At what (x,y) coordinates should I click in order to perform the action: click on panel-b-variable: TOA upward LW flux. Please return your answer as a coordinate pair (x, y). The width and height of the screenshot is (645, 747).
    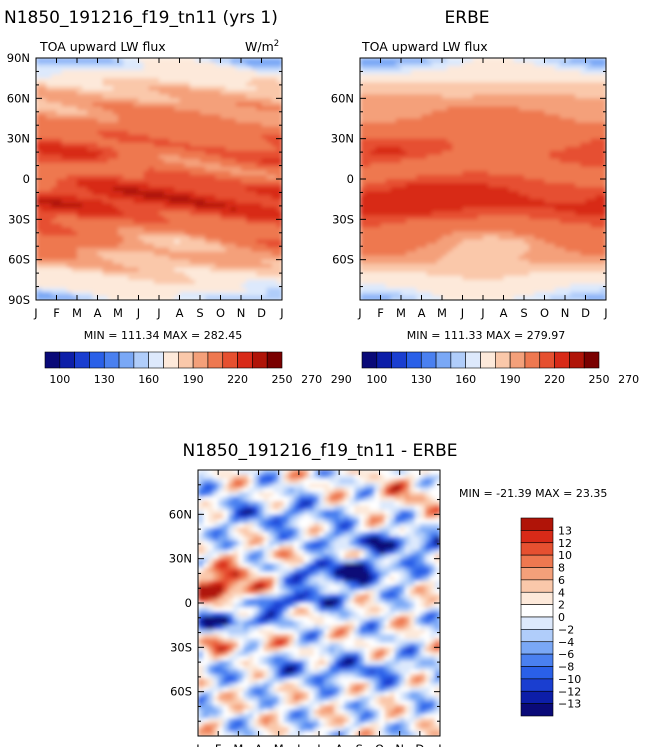
    Looking at the image, I should click on (424, 46).